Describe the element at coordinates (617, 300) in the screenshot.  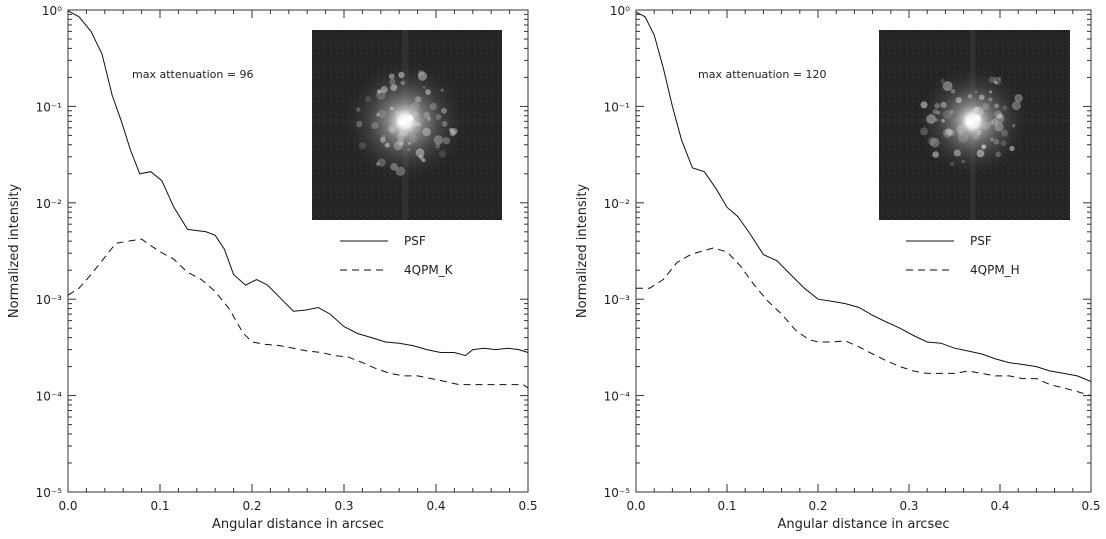
I see `y-tick-label: 10⁻³` at that location.